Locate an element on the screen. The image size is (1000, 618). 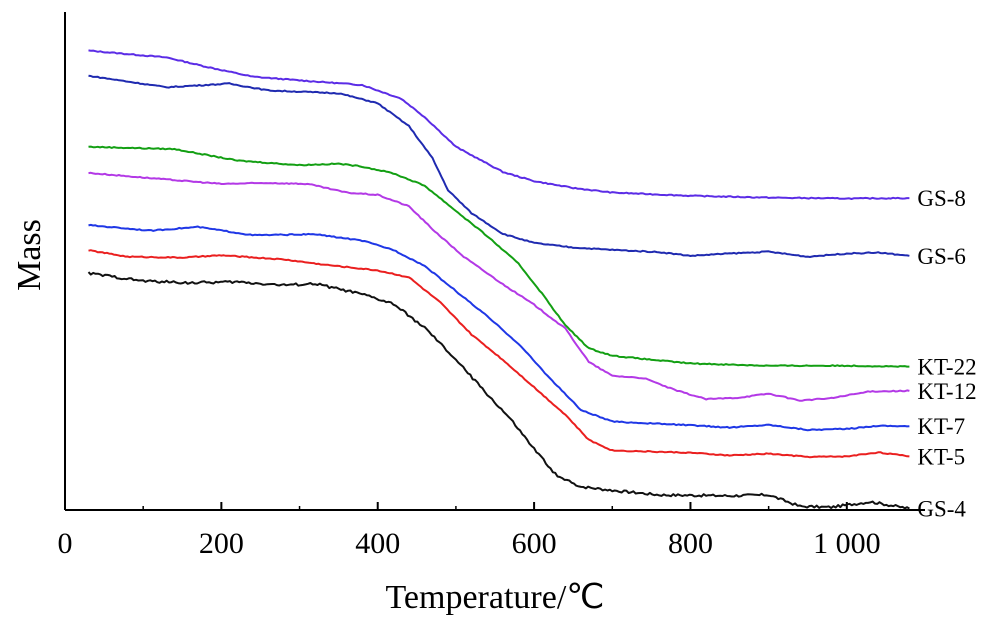
series-label-kt-7: KT-7 is located at coordinates (941, 426).